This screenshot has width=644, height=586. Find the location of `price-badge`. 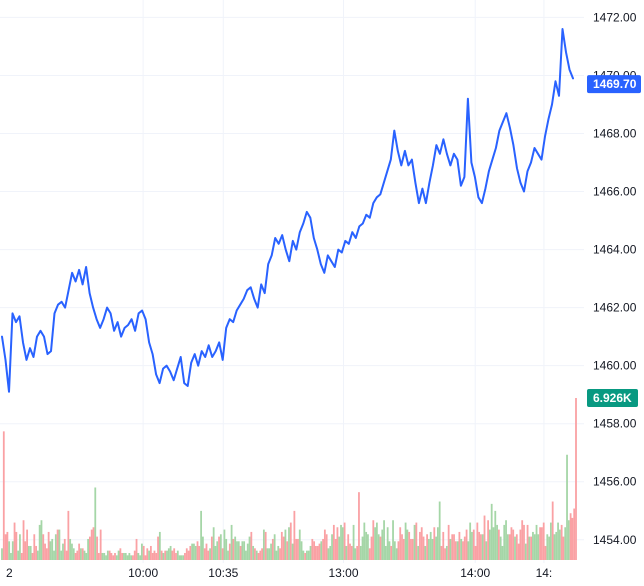

price-badge is located at coordinates (614, 84).